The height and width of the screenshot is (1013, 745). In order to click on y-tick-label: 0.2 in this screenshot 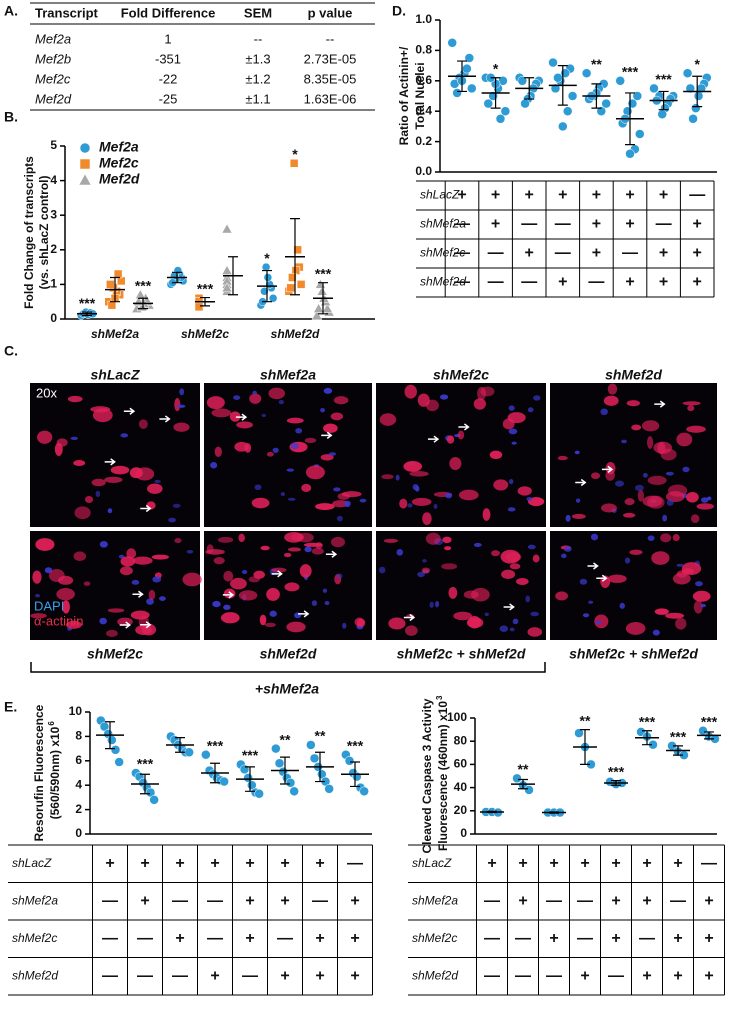, I will do `click(423, 141)`.